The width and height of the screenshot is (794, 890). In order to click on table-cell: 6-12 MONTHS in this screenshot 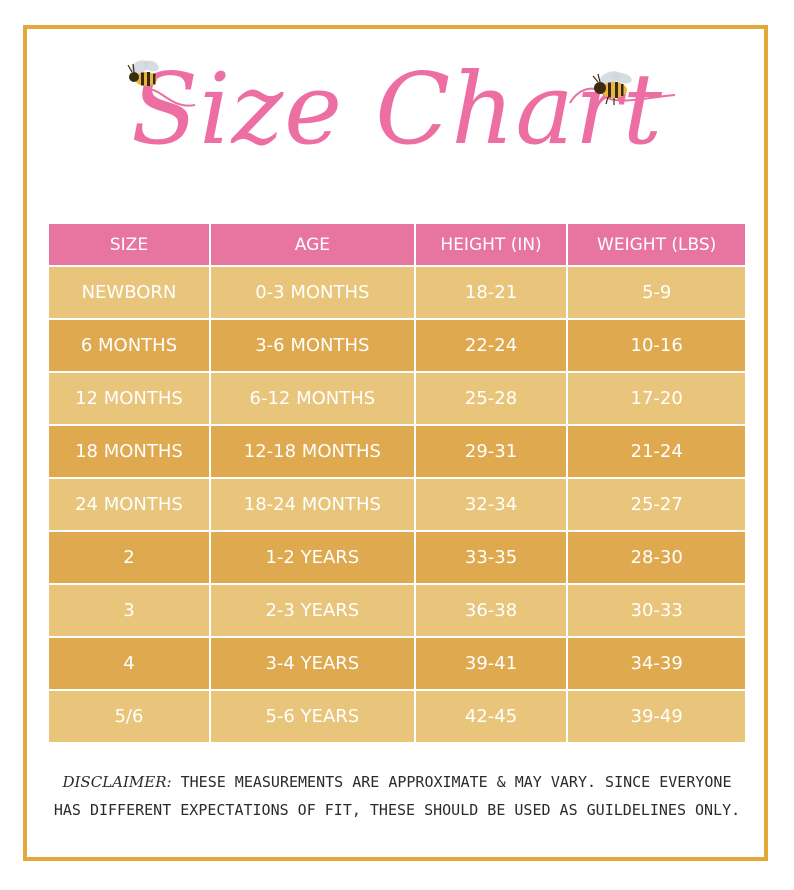, I will do `click(312, 398)`.